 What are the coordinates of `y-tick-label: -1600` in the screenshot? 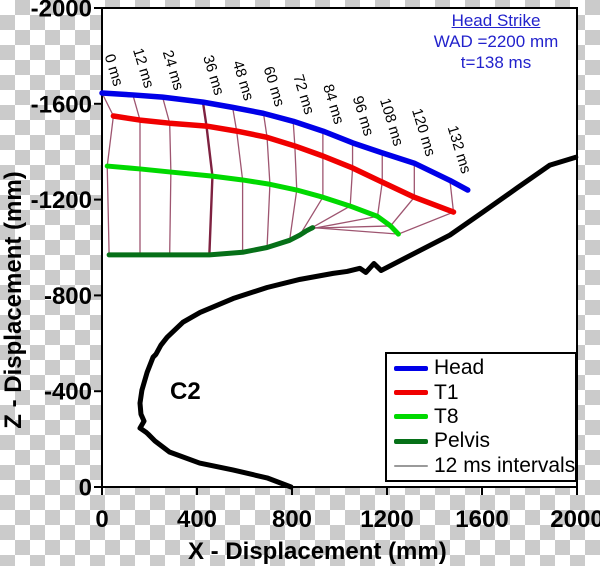 It's located at (61, 104).